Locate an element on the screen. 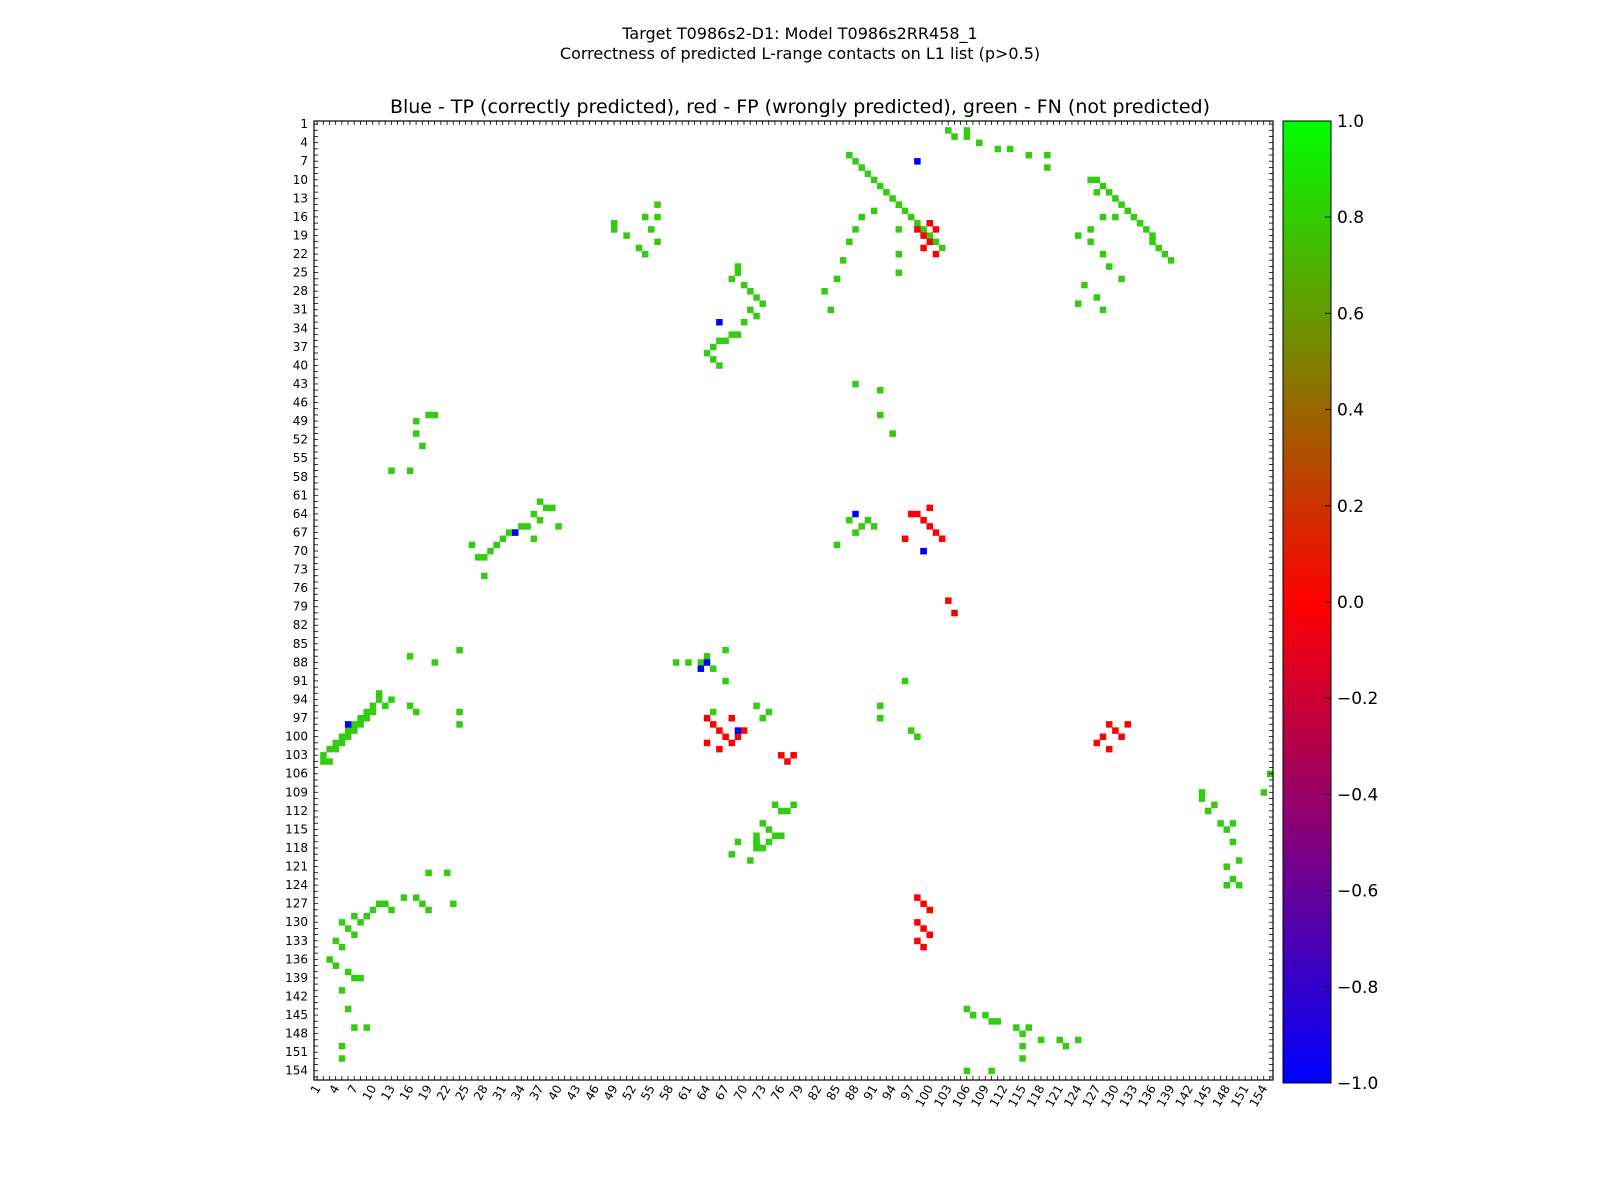 The image size is (1600, 1200). y-tick-label: 70 is located at coordinates (300, 551).